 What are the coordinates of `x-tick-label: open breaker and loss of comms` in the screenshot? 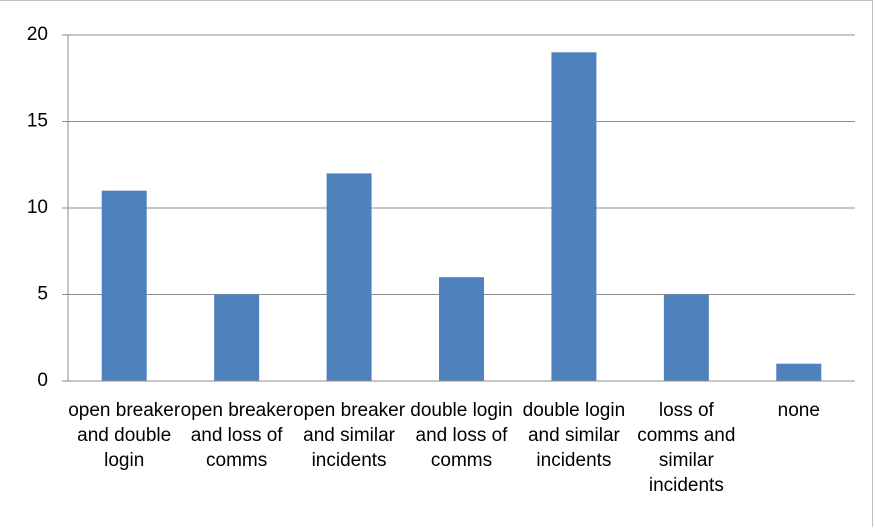 It's located at (236, 435).